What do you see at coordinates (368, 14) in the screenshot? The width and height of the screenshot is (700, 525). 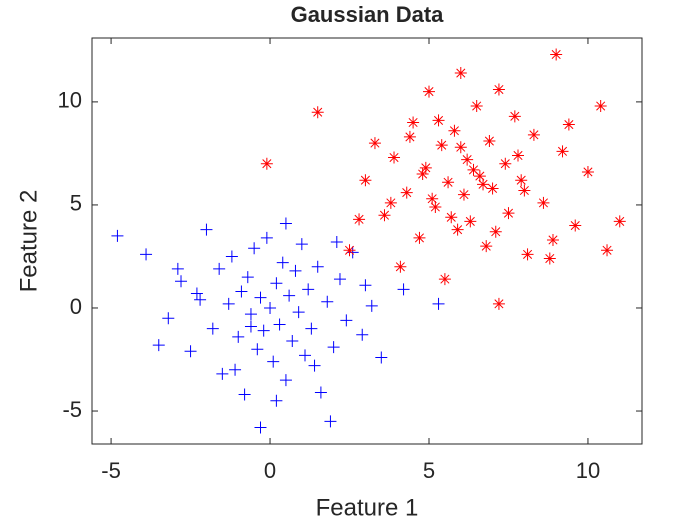 I see `chart-title: Gaussian Data` at bounding box center [368, 14].